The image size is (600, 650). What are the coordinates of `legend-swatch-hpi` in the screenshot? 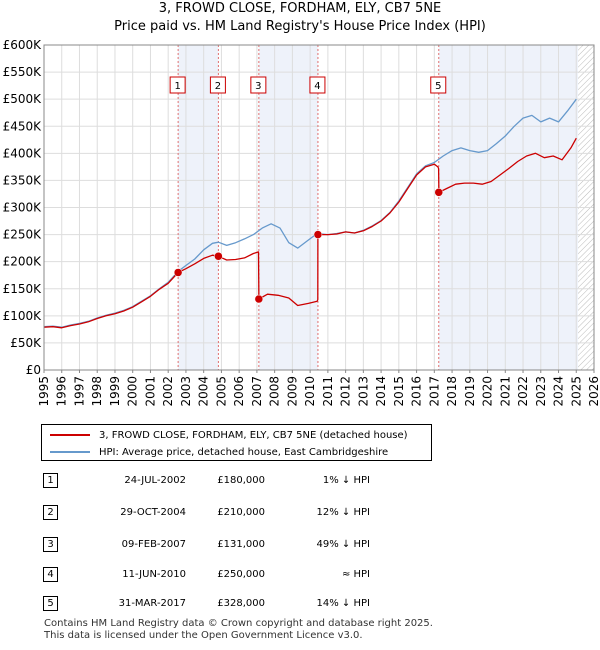 It's located at (70, 452).